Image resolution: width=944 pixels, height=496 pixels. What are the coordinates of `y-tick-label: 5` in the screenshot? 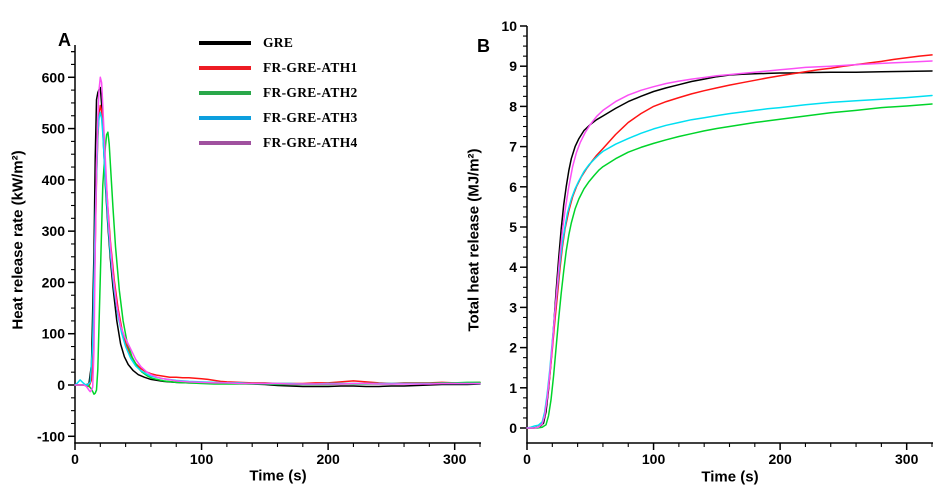 It's located at (513, 227).